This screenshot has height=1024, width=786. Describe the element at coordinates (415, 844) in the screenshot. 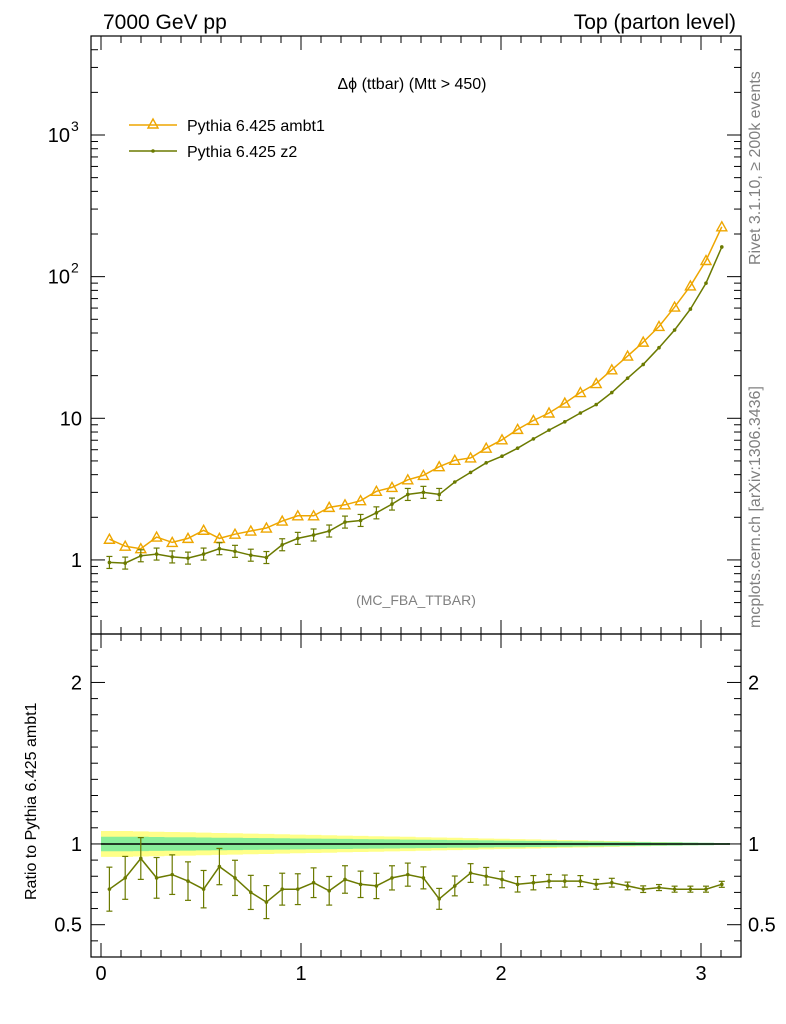

I see `reference-uncertainty-band` at that location.